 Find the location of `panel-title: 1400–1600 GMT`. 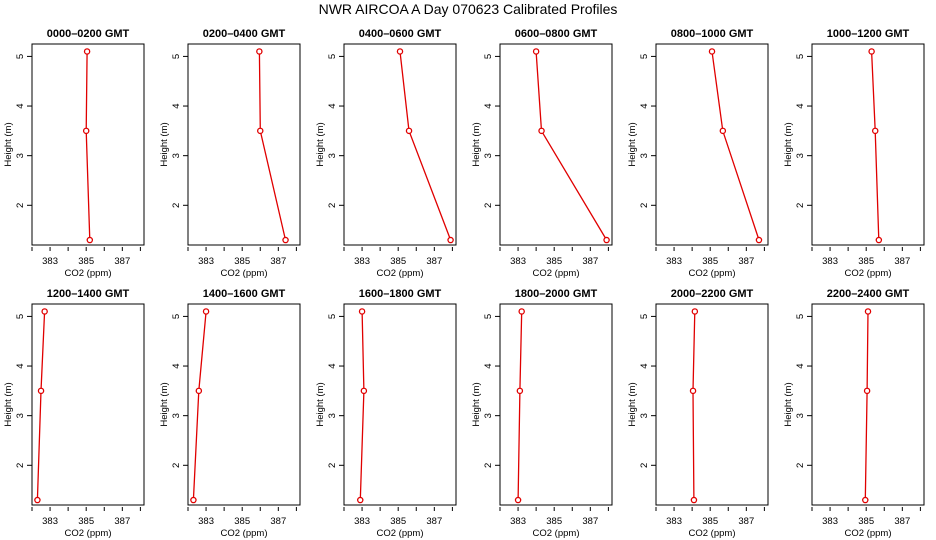

panel-title: 1400–1600 GMT is located at coordinates (244, 294).